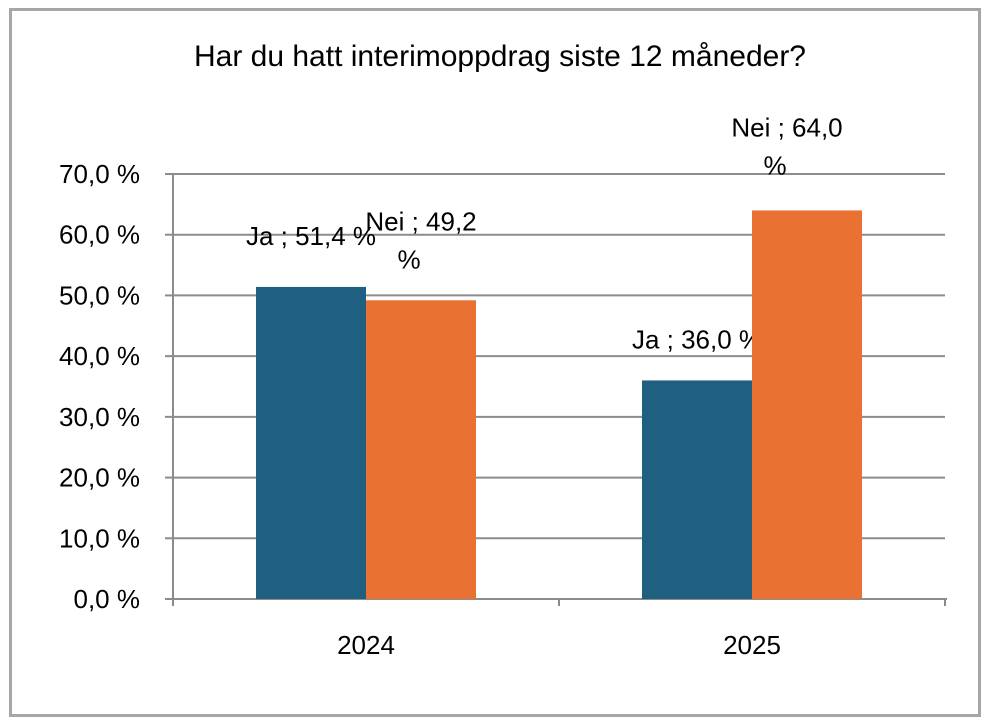 This screenshot has width=1000, height=721. Describe the element at coordinates (99, 295) in the screenshot. I see `y-tick-label: 50,0 %` at that location.